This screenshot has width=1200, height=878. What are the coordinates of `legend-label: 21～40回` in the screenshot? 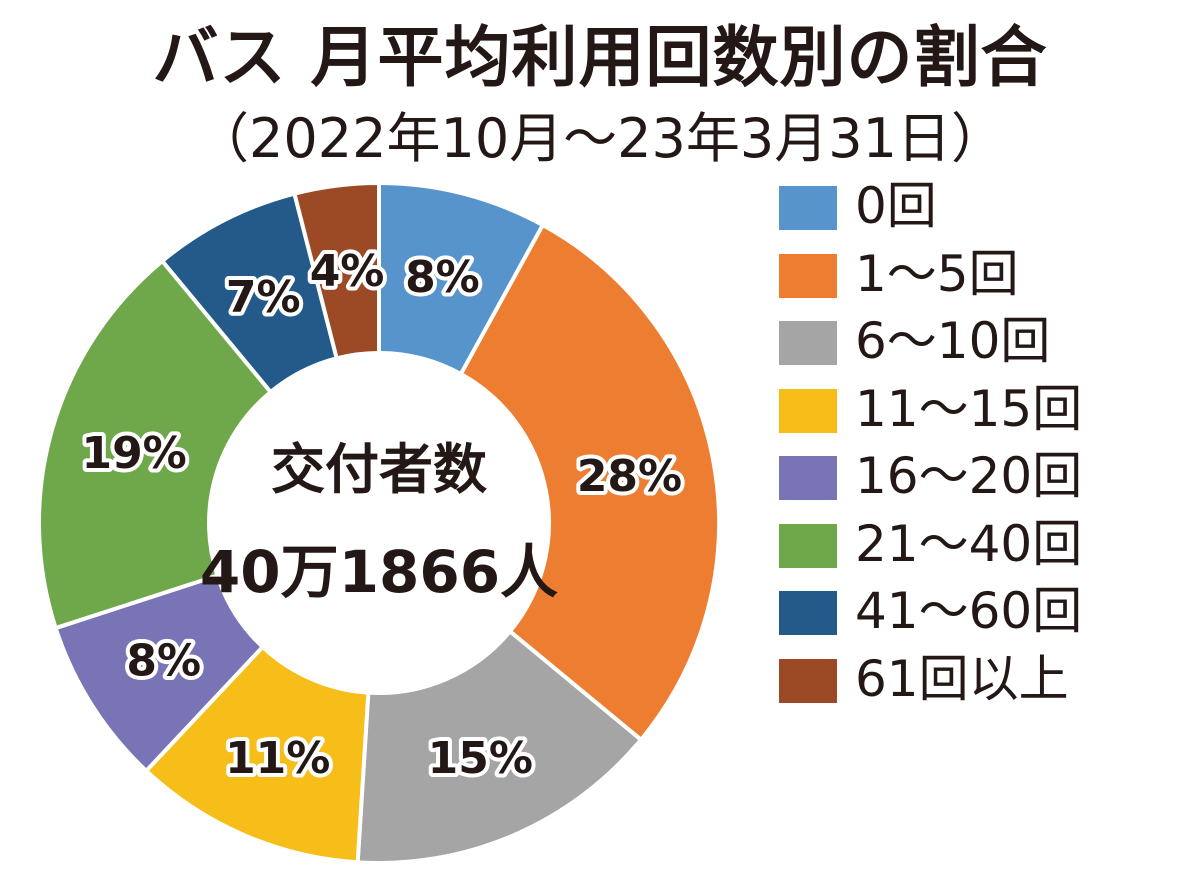 It's located at (969, 543).